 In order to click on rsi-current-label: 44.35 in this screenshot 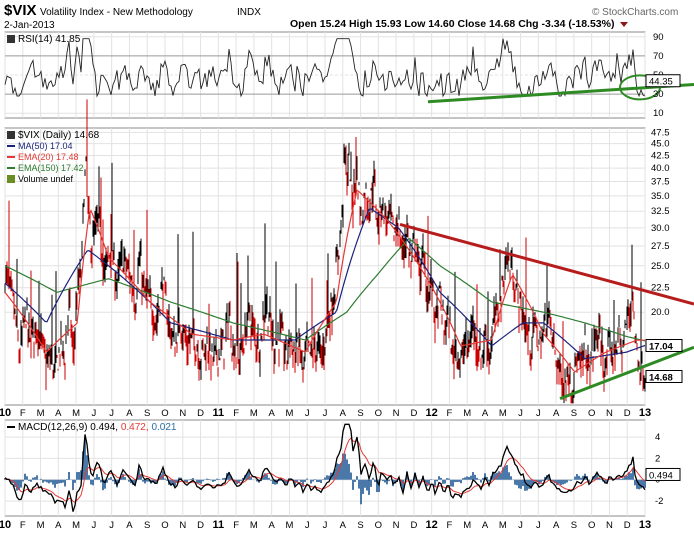, I will do `click(661, 82)`.